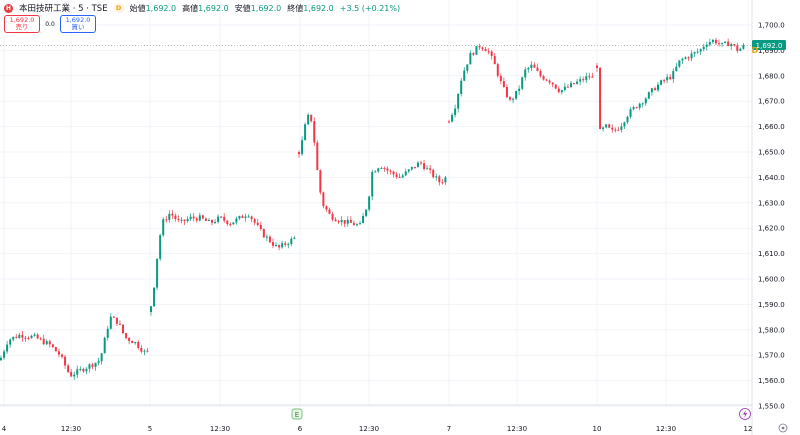 This screenshot has height=435, width=800. What do you see at coordinates (22, 24) in the screenshot?
I see `sell-button: 1,692.0 売り` at bounding box center [22, 24].